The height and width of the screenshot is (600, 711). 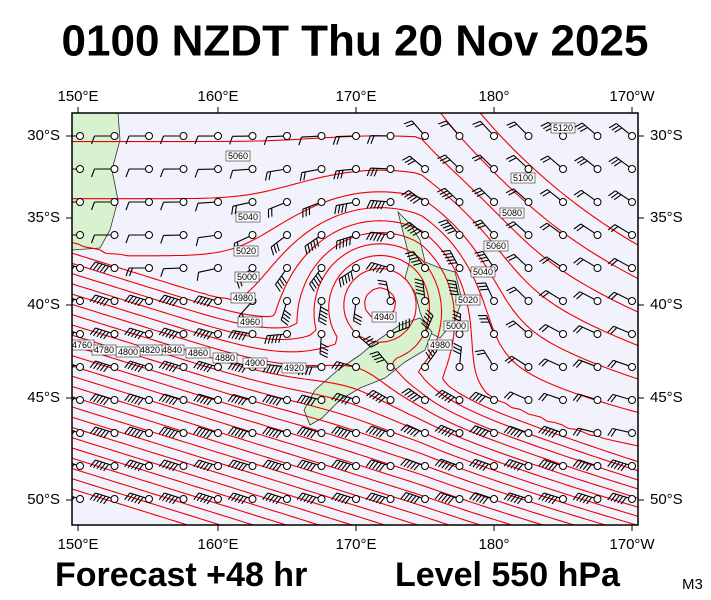 I want to click on contour-label: 5120, so click(x=563, y=128).